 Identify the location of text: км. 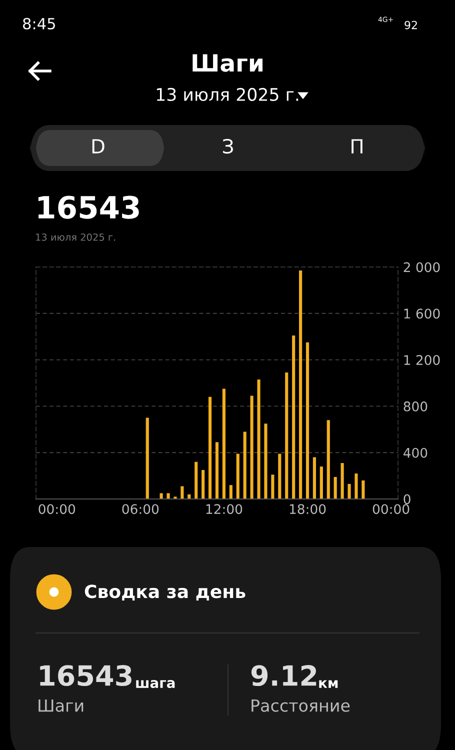
(328, 684).